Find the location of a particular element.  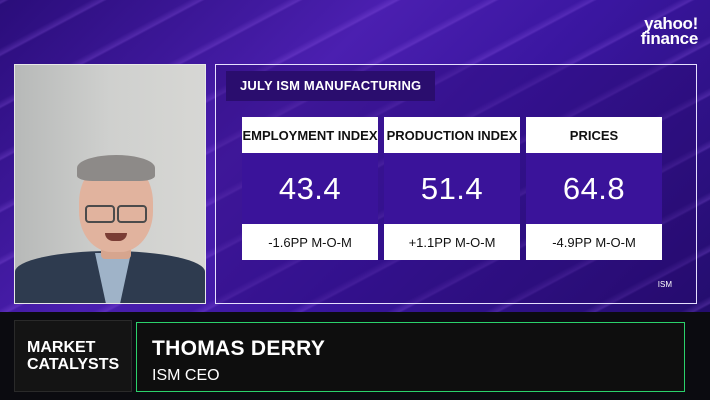

guest-title: ISM CEO is located at coordinates (186, 375).